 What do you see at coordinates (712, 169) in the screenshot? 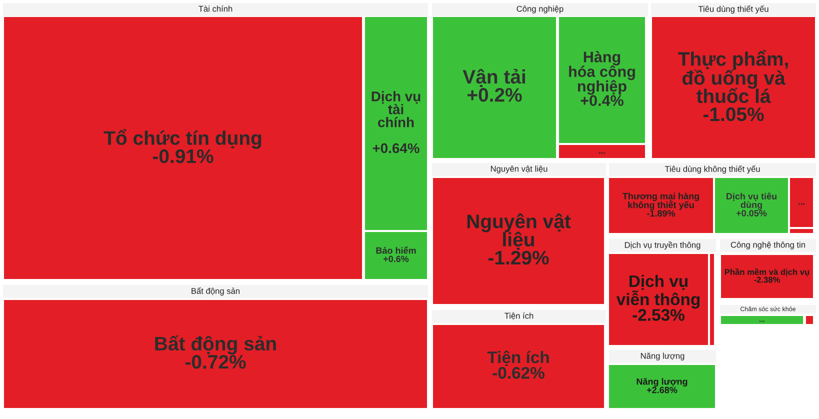
I see `text: Tiêu dùng không thiết yếu` at bounding box center [712, 169].